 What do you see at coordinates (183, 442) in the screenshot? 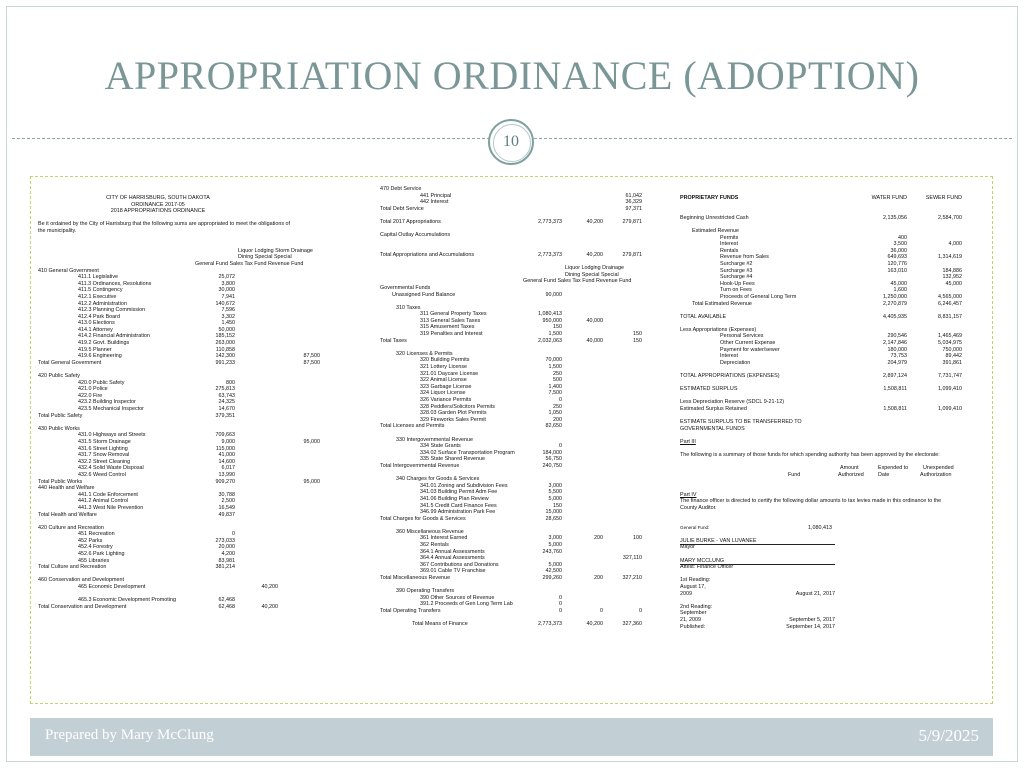
I see `ledger-row: 431.5 Storm Drainage 9,000 95,000` at bounding box center [183, 442].